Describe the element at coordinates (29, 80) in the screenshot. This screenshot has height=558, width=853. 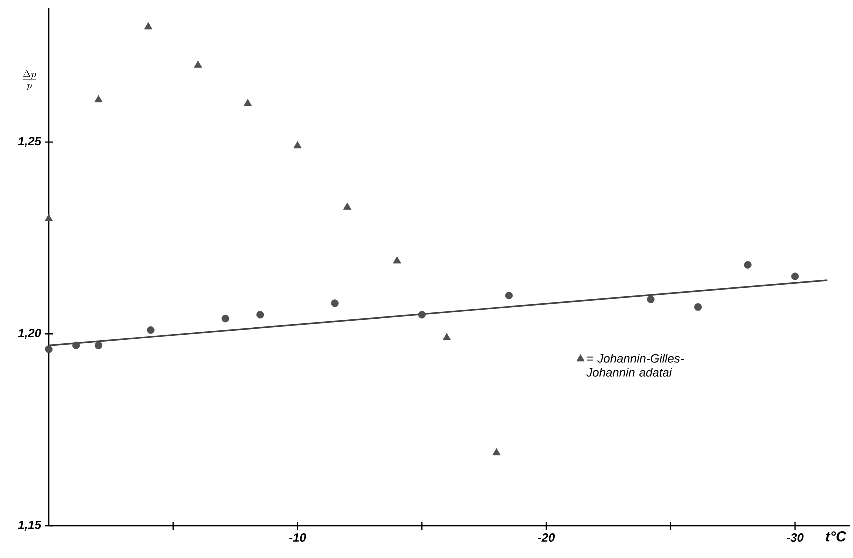
I see `y-axis-title: $\frac{\Delta p}{p}$` at that location.